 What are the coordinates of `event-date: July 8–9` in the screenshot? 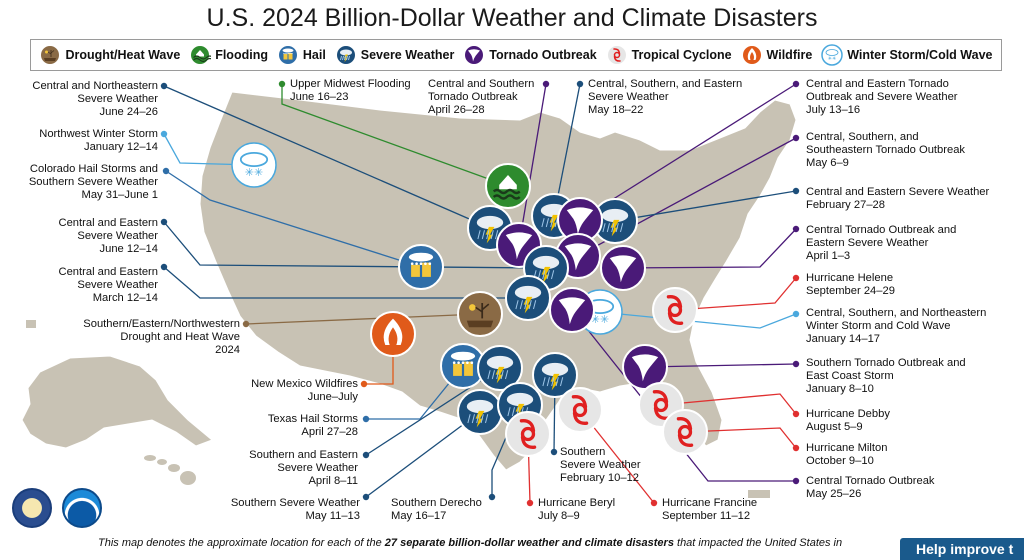 It's located at (559, 516).